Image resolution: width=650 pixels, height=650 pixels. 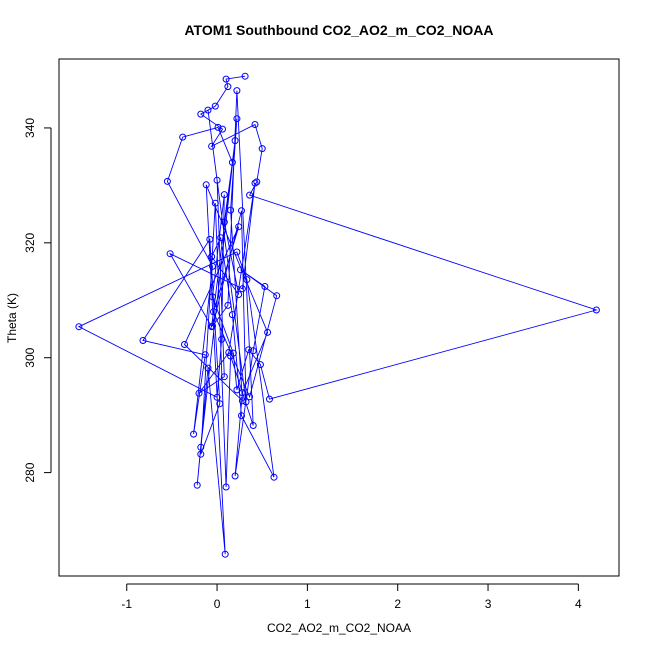 I want to click on y-tick-label: 320, so click(x=30, y=242).